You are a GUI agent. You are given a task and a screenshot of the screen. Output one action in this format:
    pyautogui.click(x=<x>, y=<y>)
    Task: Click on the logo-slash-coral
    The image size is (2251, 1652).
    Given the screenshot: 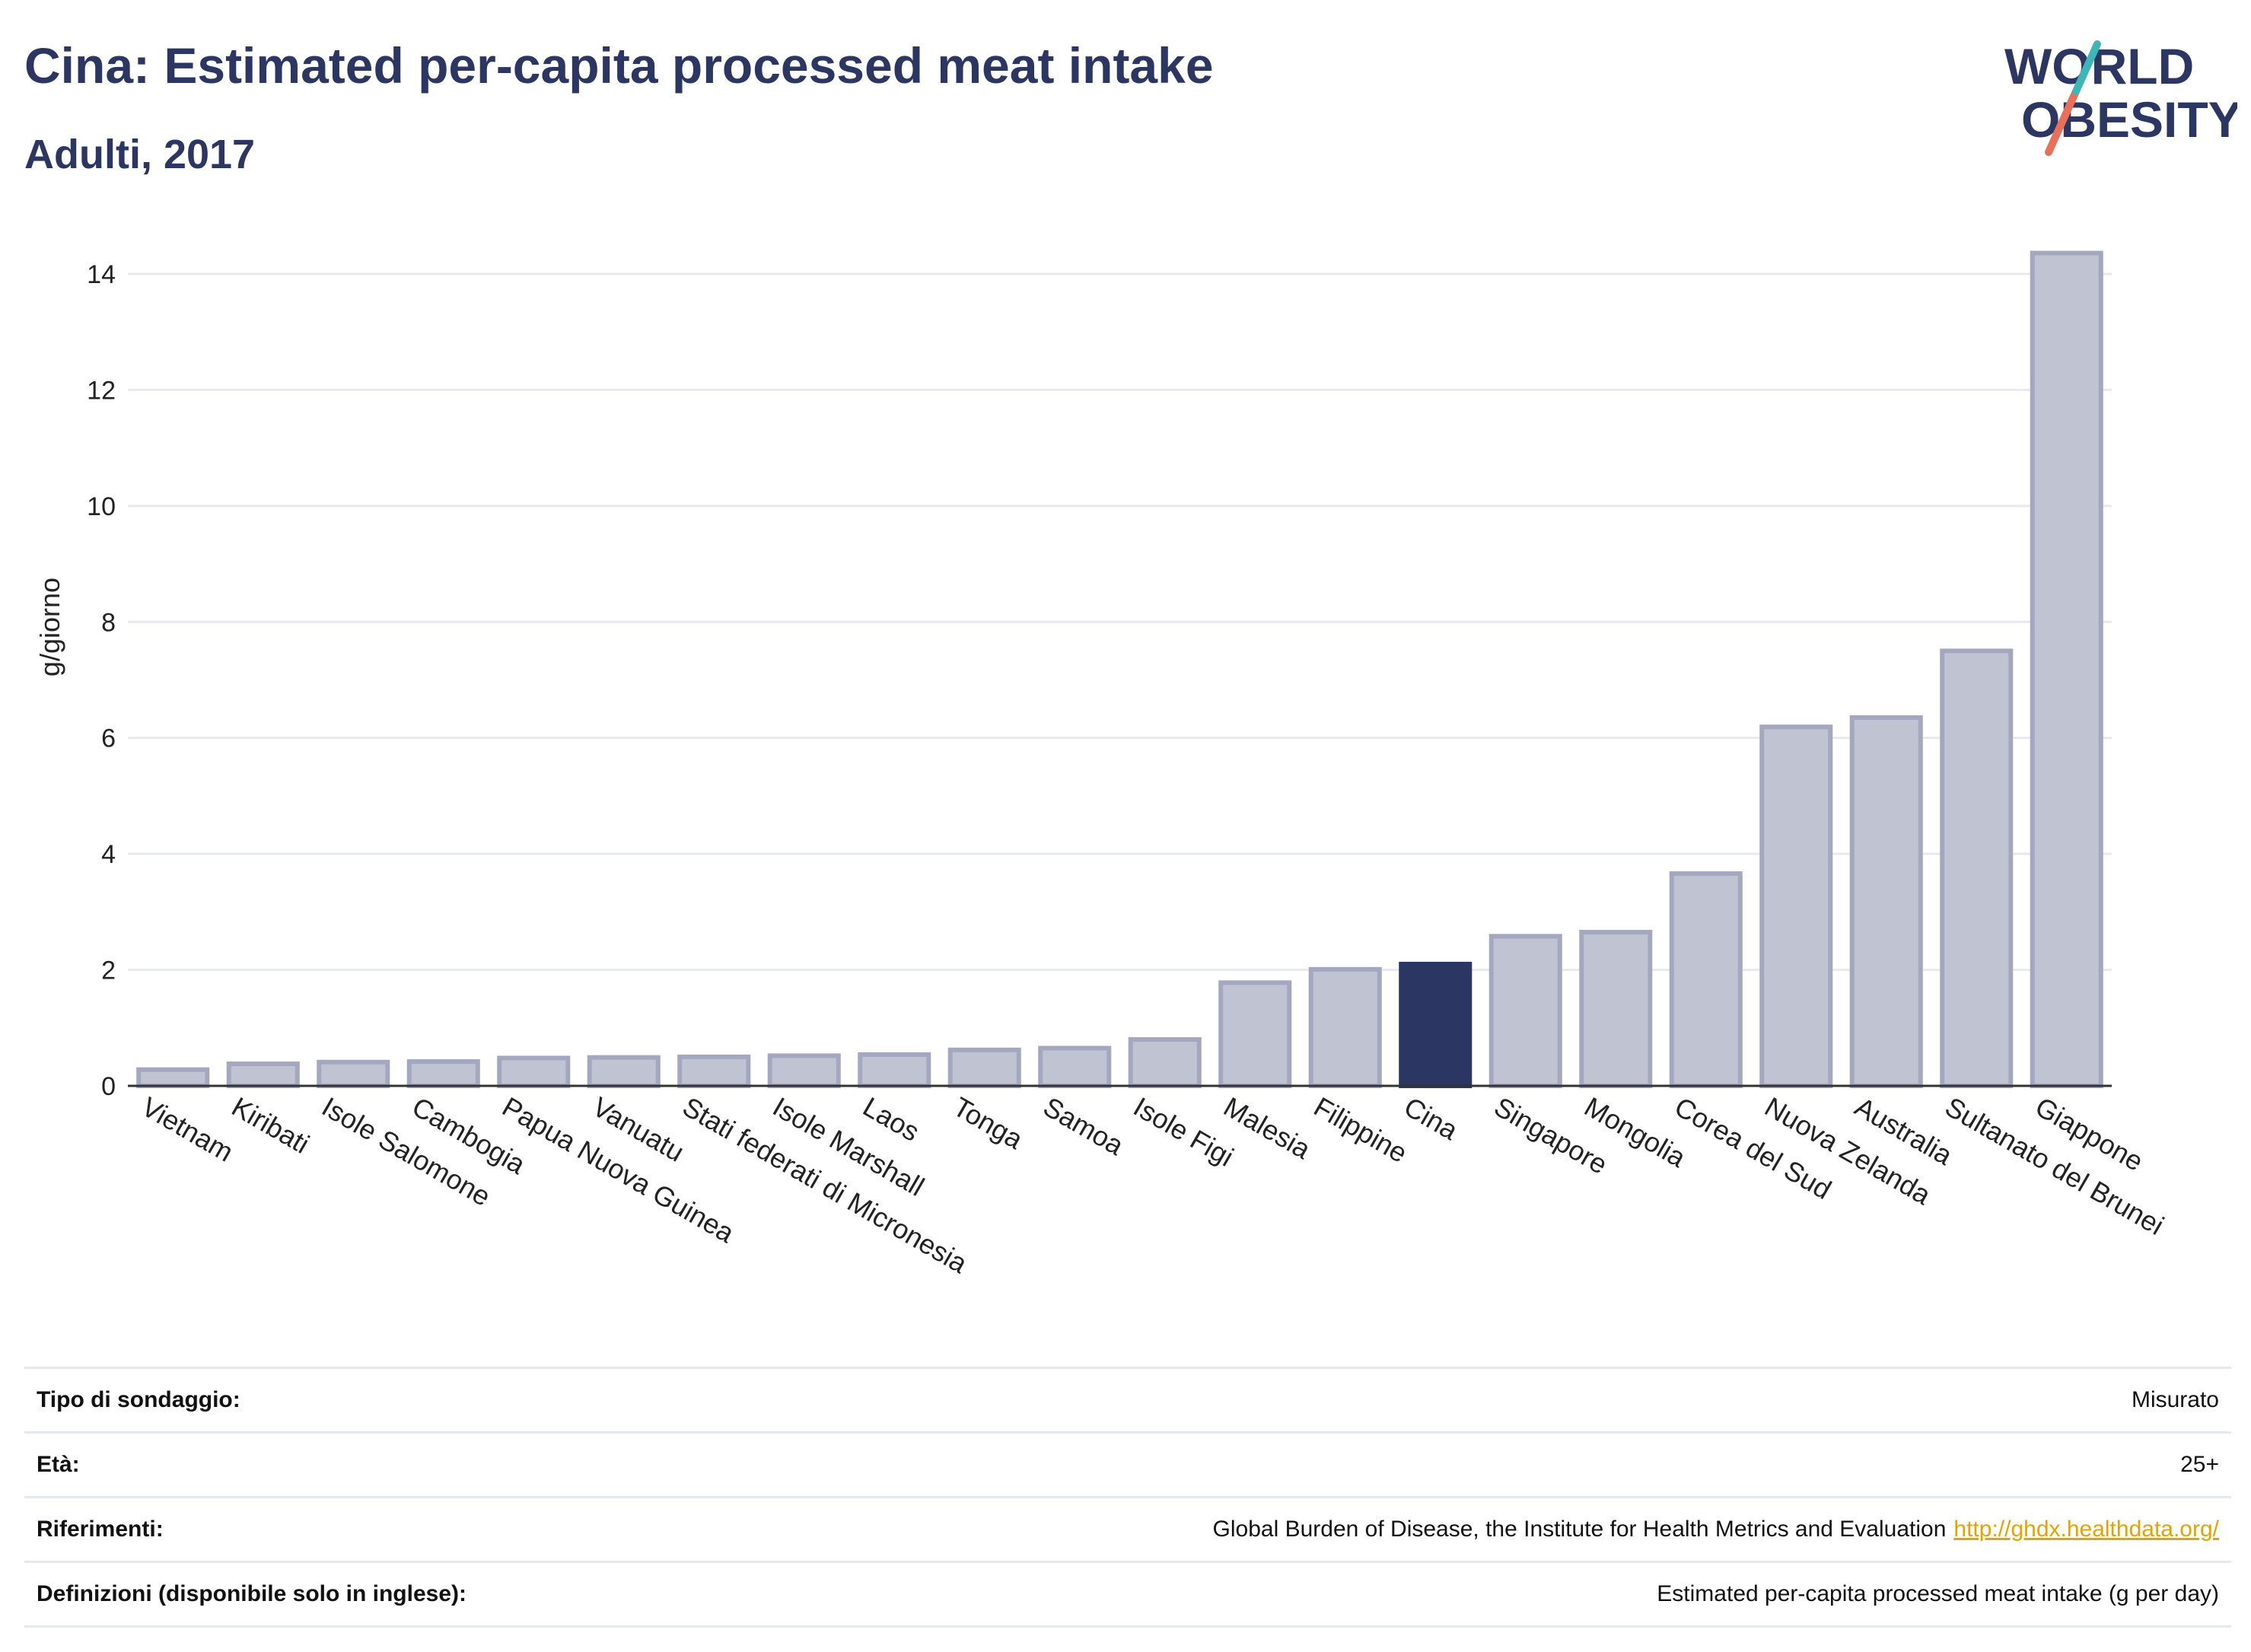 What is the action you would take?
    pyautogui.click(x=2062, y=122)
    